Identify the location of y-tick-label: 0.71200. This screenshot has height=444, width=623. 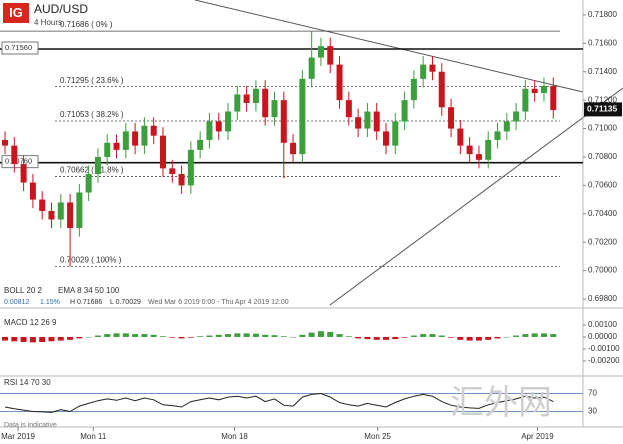
(602, 99).